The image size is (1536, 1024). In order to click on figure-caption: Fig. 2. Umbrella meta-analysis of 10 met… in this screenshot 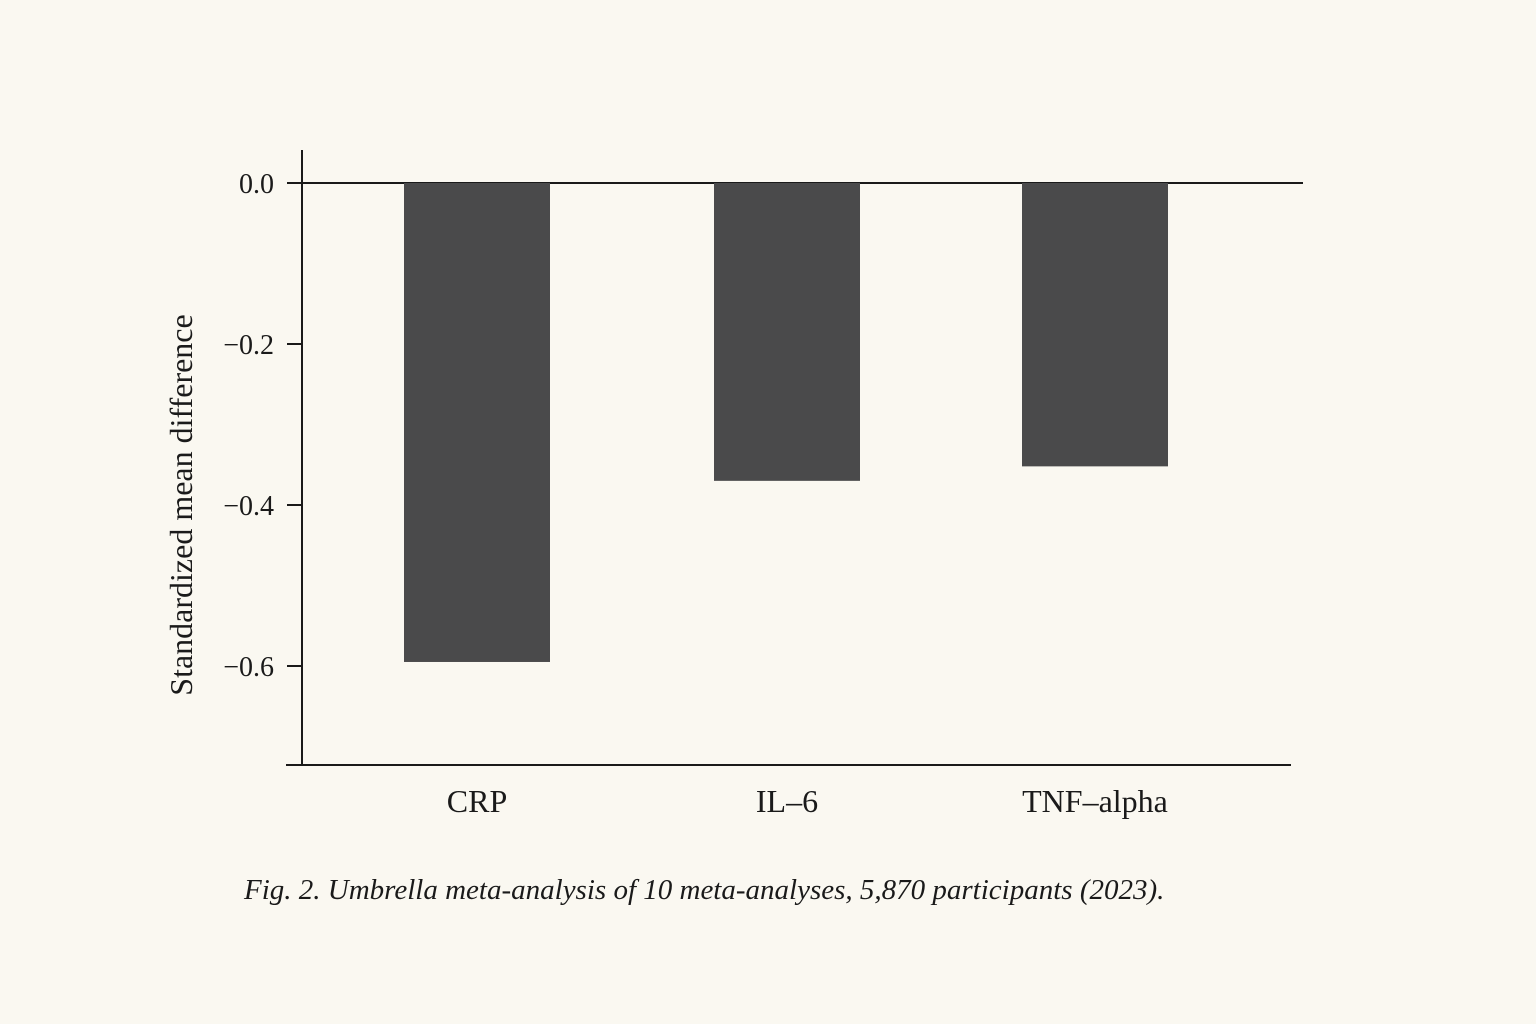, I will do `click(704, 890)`.